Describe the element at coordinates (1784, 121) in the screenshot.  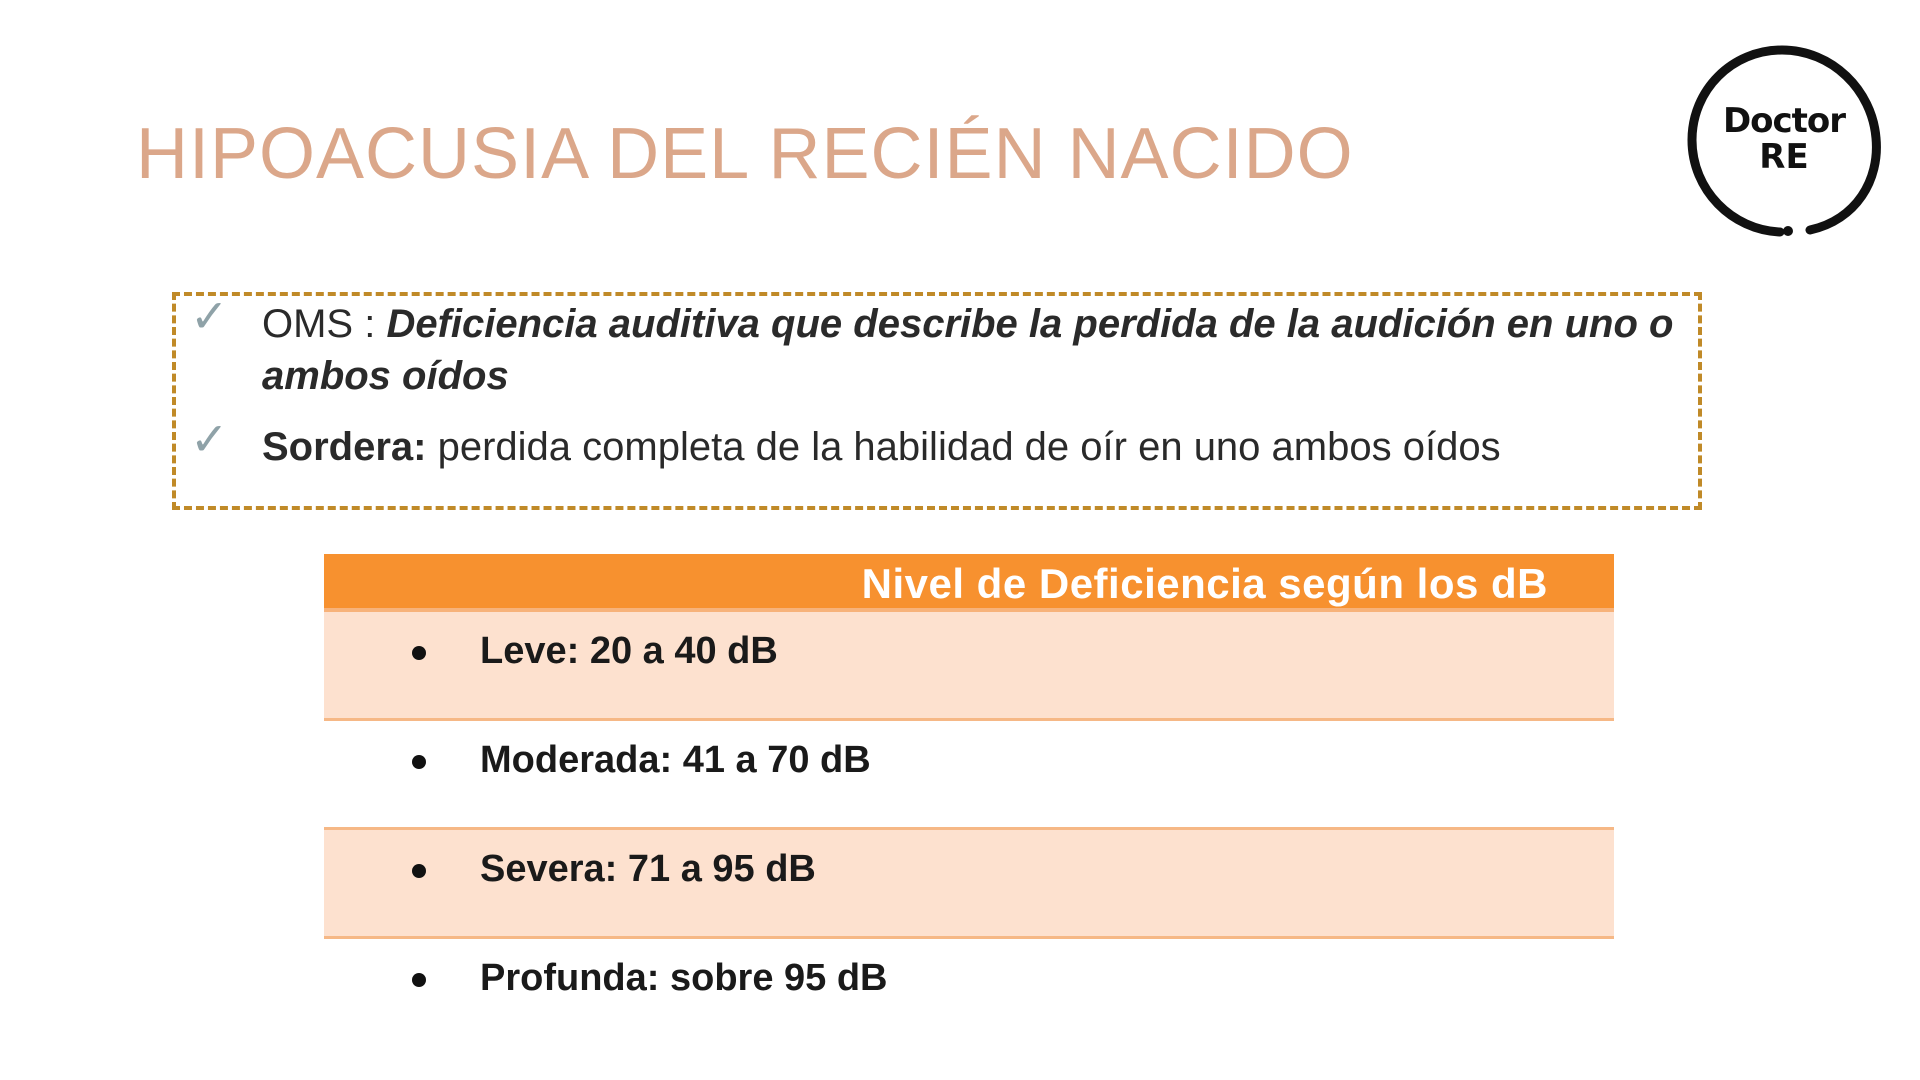
I see `logo-text-doctor: Doctor` at that location.